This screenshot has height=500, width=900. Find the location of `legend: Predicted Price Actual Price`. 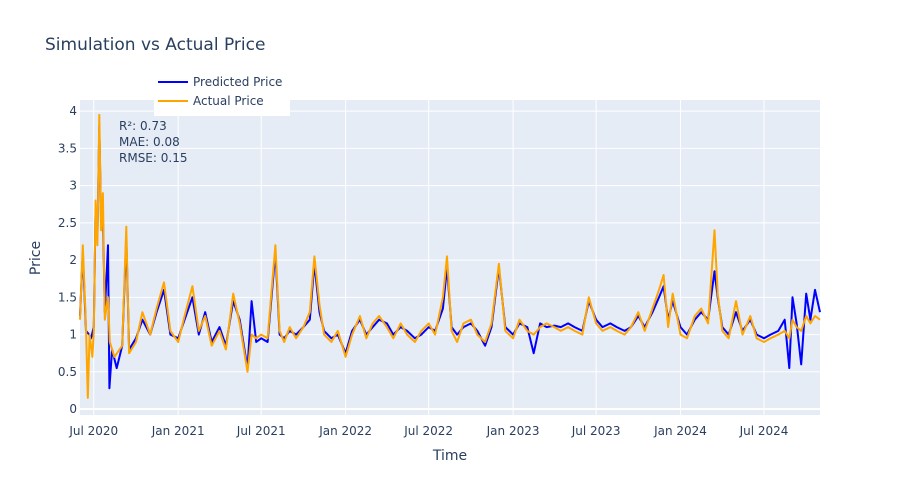

legend: Predicted Price Actual Price is located at coordinates (222, 94).